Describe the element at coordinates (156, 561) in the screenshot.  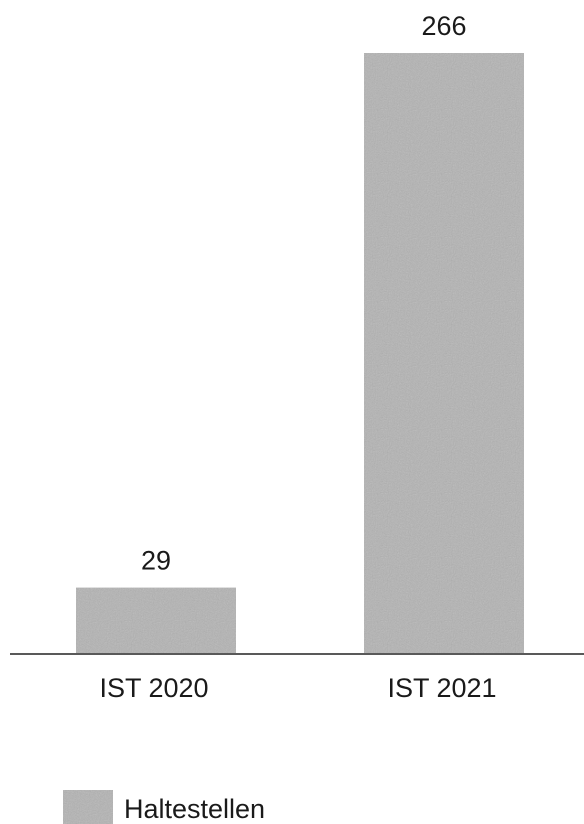
I see `data-label-ist-2020: 29` at that location.